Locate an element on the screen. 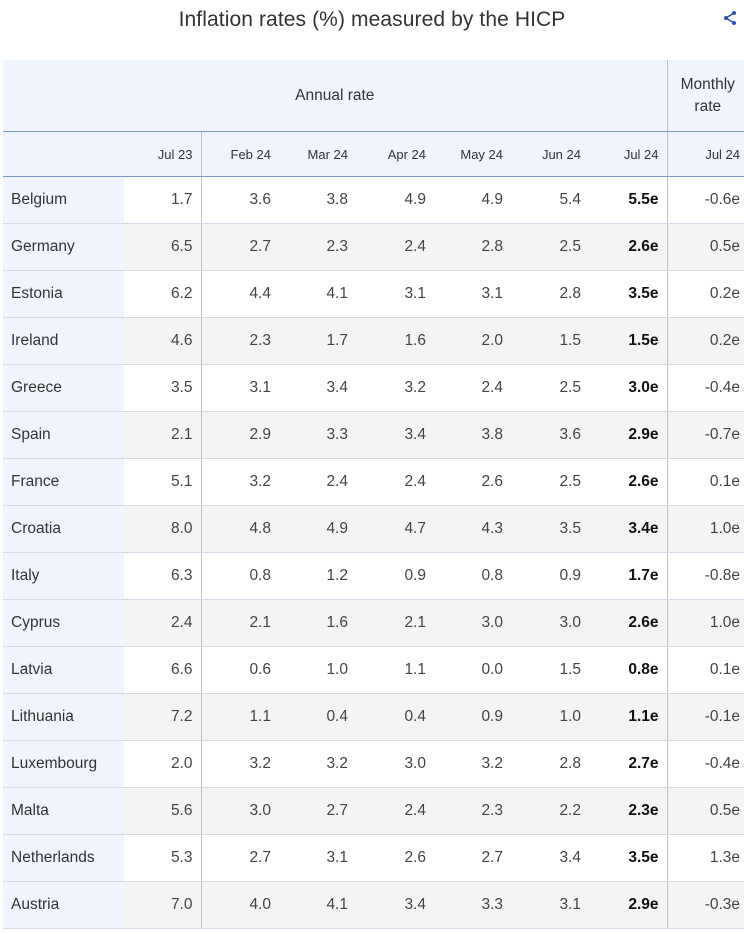 The image size is (744, 934). table-row: Malta 5.6 3.0 2.7 2.4 2.3 2.2 2.3e 0.5e is located at coordinates (373, 811).